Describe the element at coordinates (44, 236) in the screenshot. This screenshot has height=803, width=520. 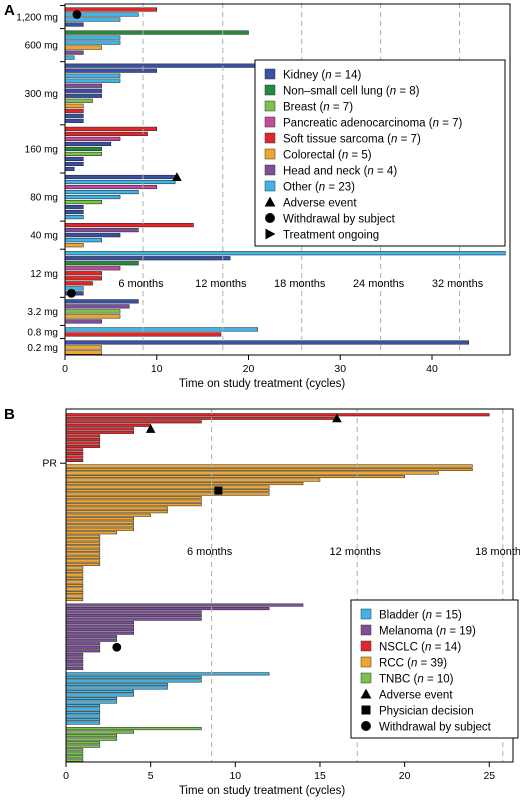
I see `dose-label: 40 mg` at that location.